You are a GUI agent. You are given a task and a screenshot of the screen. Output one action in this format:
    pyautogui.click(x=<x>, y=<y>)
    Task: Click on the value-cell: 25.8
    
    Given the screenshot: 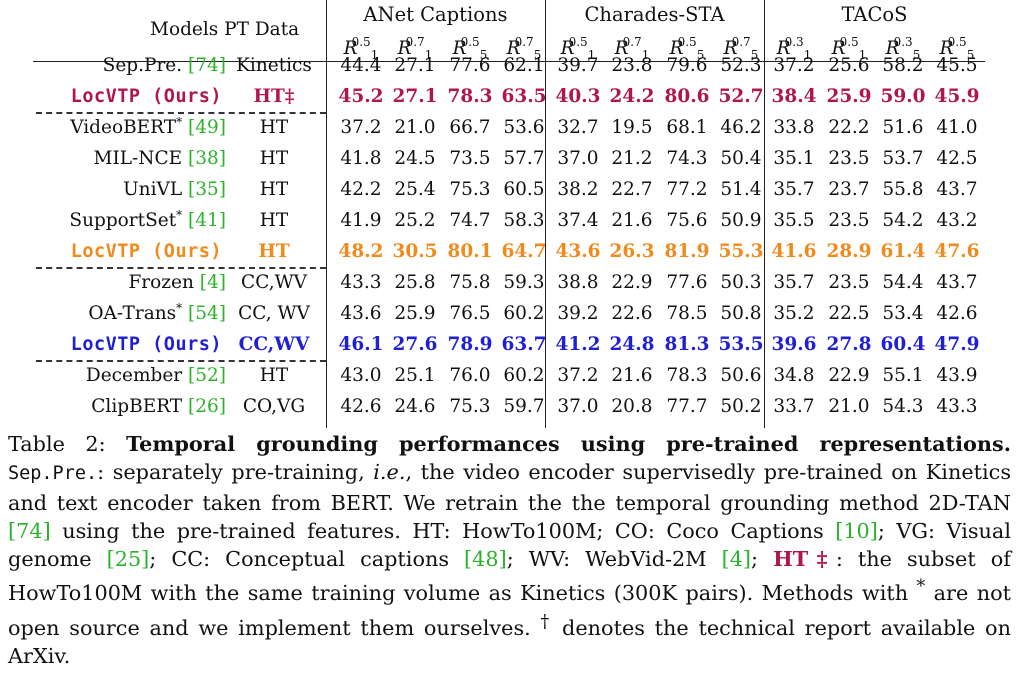 What is the action you would take?
    pyautogui.click(x=415, y=282)
    